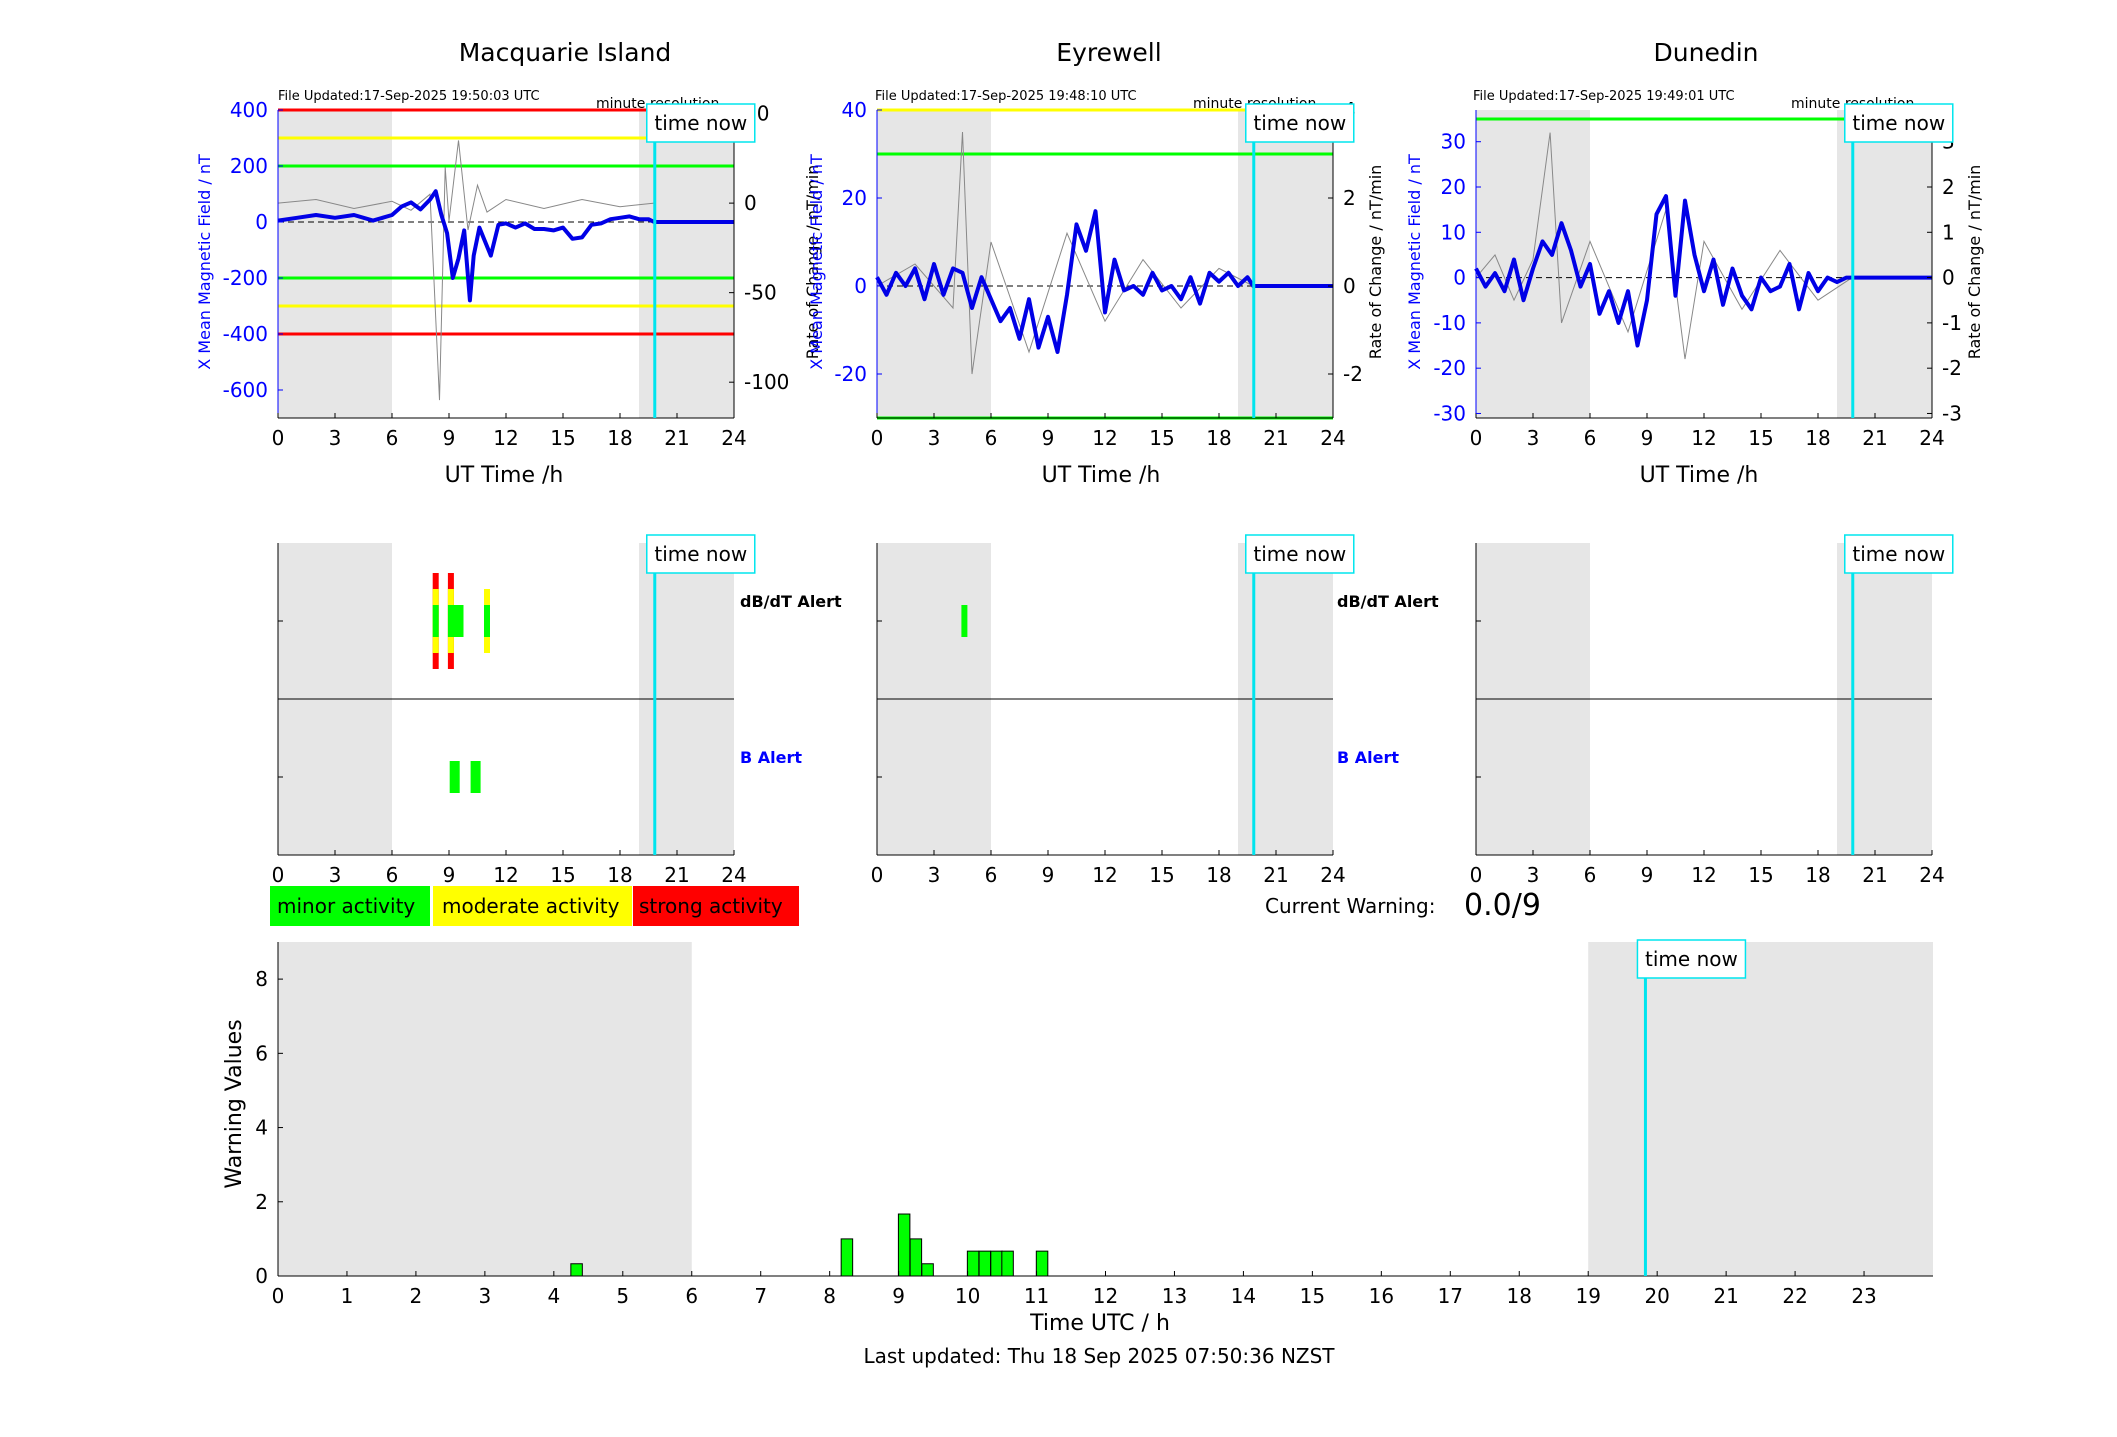  What do you see at coordinates (245, 334) in the screenshot?
I see `left-tick-label: -400` at bounding box center [245, 334].